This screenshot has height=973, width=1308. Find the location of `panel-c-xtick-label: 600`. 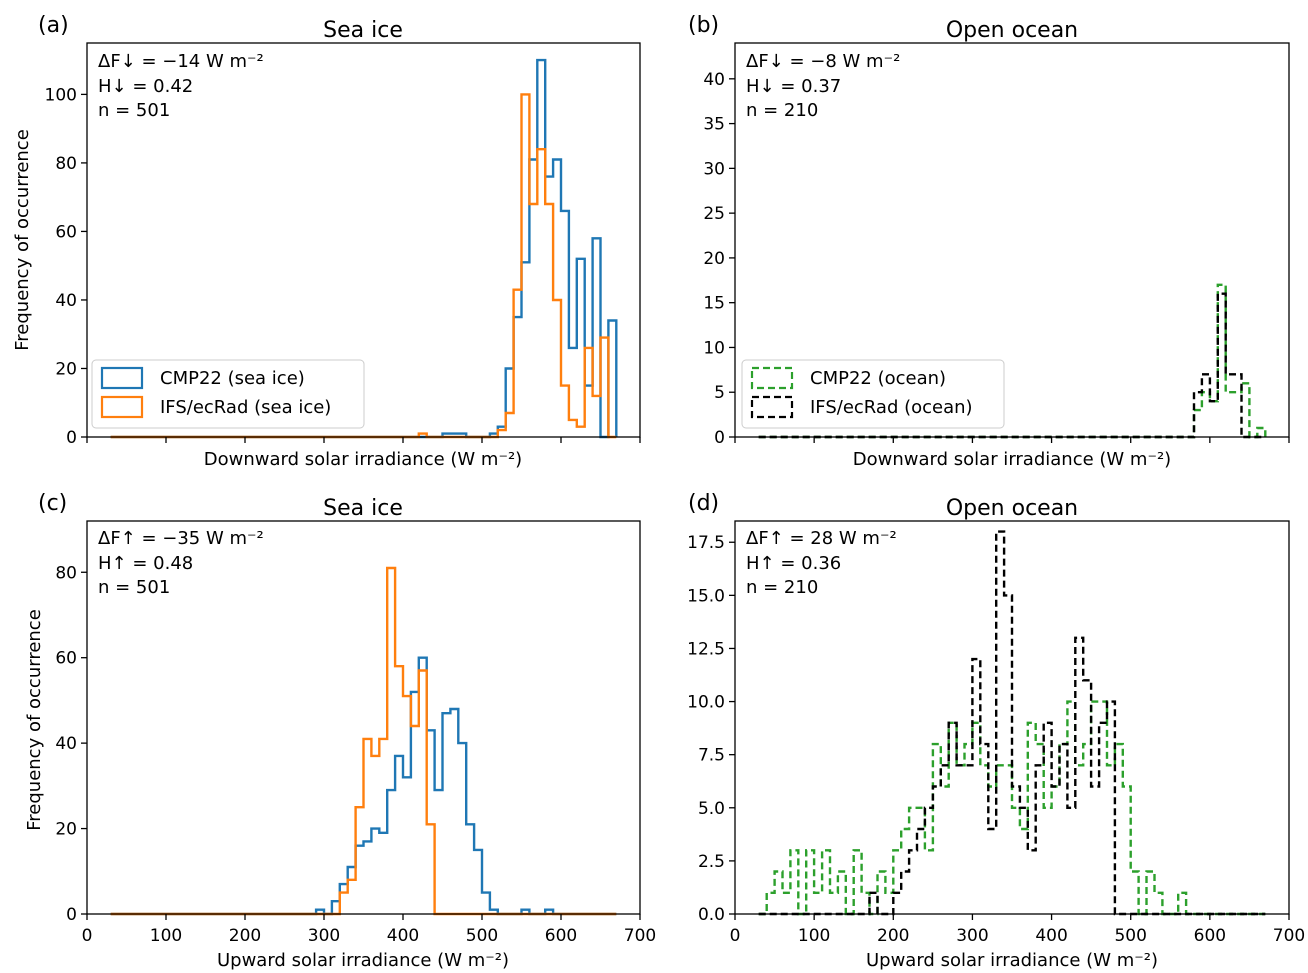

panel-c-xtick-label: 600 is located at coordinates (561, 936).